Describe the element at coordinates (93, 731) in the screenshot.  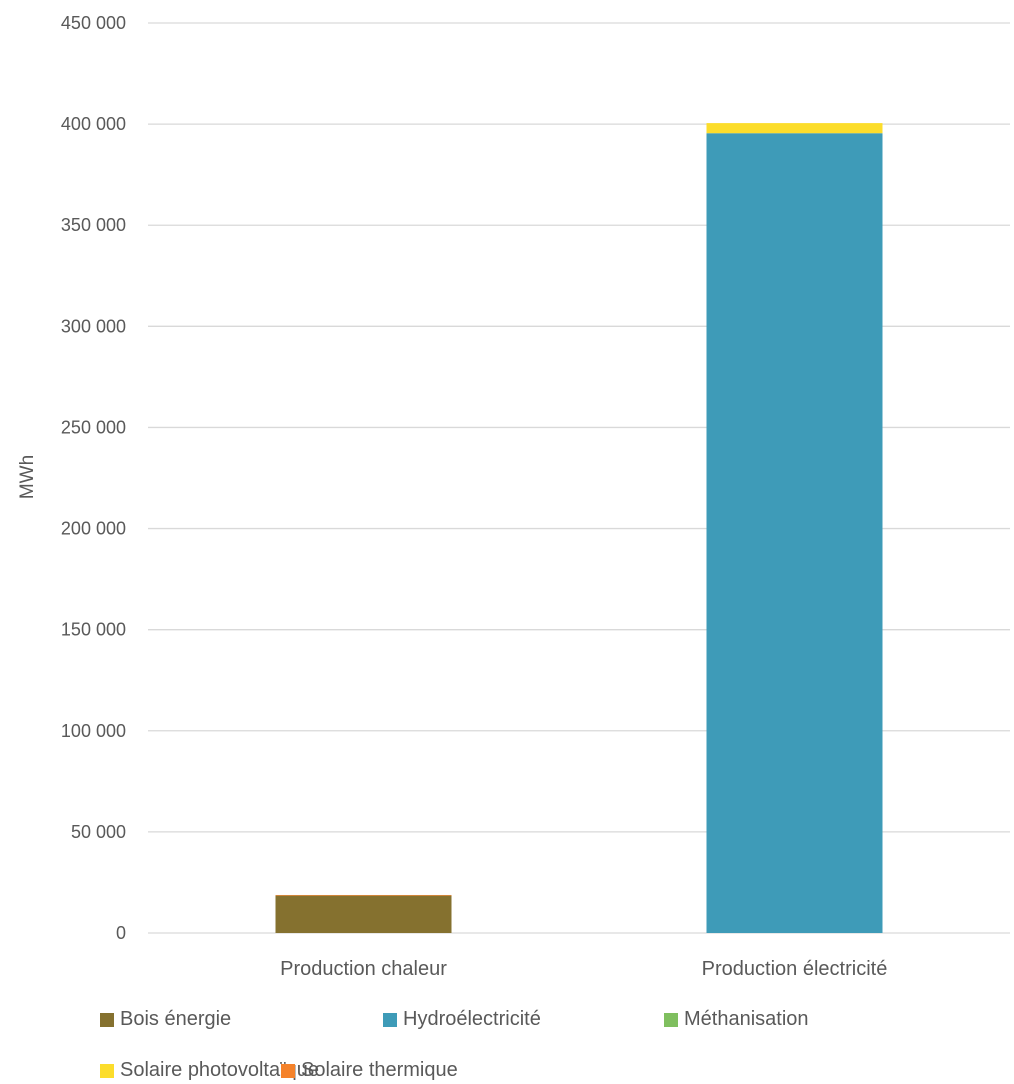
I see `y-tick-label: 100 000` at that location.